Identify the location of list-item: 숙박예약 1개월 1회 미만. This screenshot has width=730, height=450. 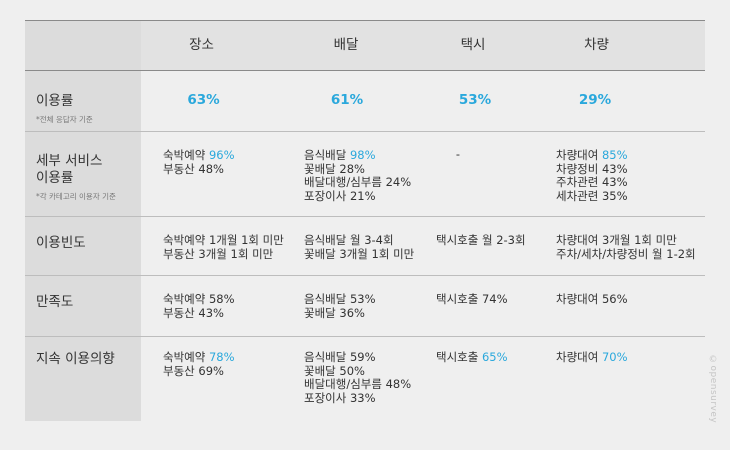
(223, 240).